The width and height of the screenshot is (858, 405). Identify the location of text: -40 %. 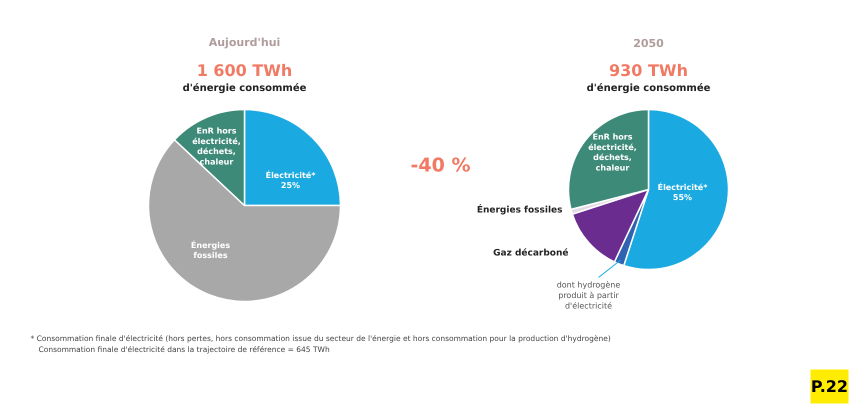
(440, 165).